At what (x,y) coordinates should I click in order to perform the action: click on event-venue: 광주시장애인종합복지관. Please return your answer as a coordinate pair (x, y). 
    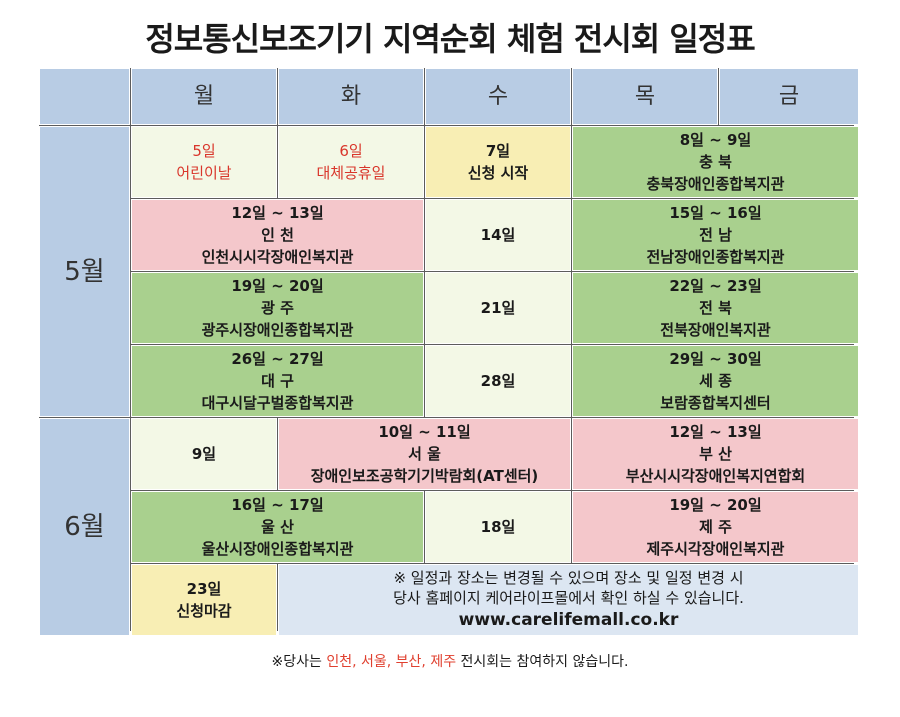
    Looking at the image, I should click on (277, 330).